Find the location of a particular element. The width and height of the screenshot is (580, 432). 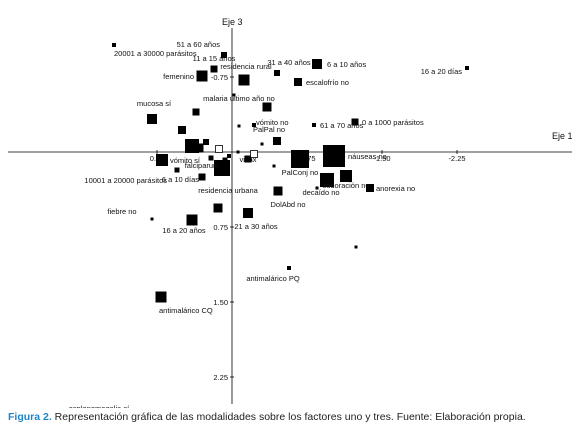

point-escalofrio-no is located at coordinates (298, 82).